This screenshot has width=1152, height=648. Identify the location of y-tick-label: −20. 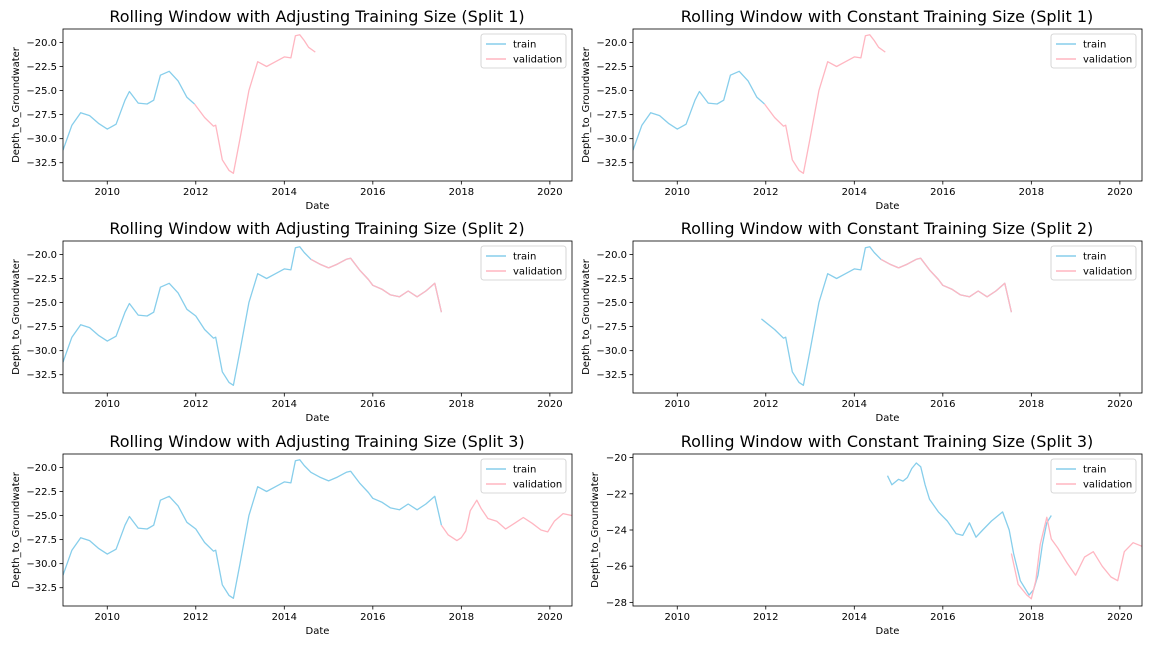
(616, 458).